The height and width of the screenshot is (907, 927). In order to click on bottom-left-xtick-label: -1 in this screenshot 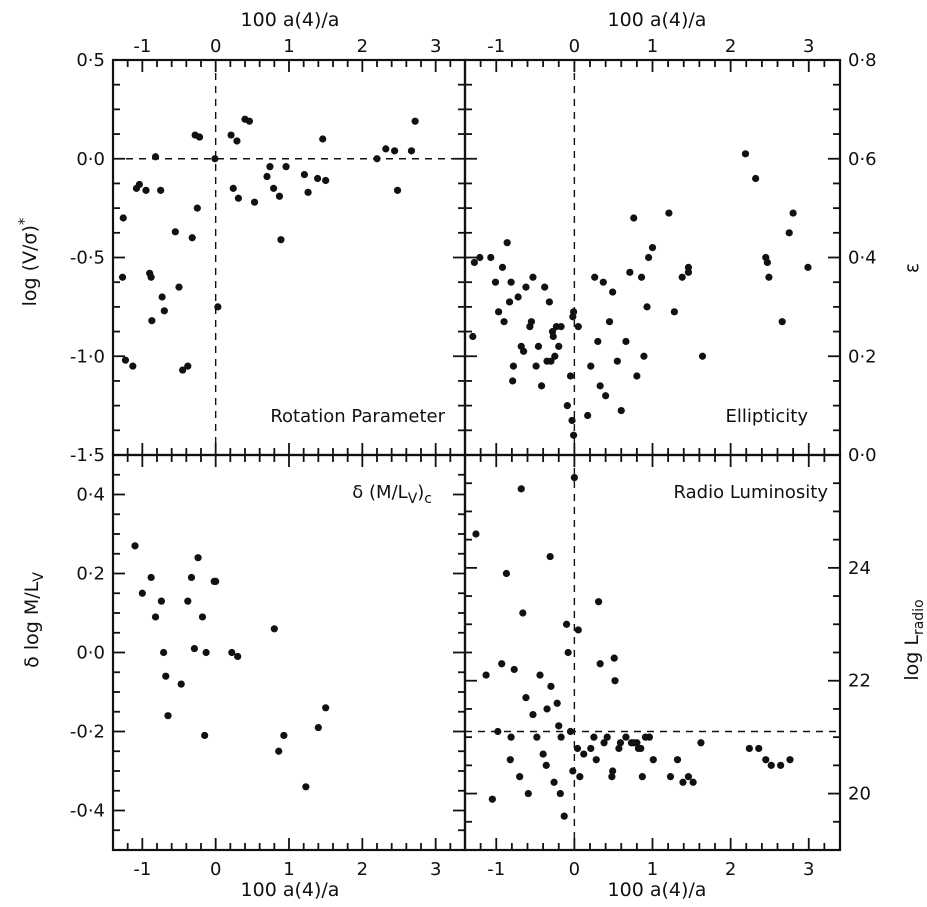, I will do `click(142, 869)`.